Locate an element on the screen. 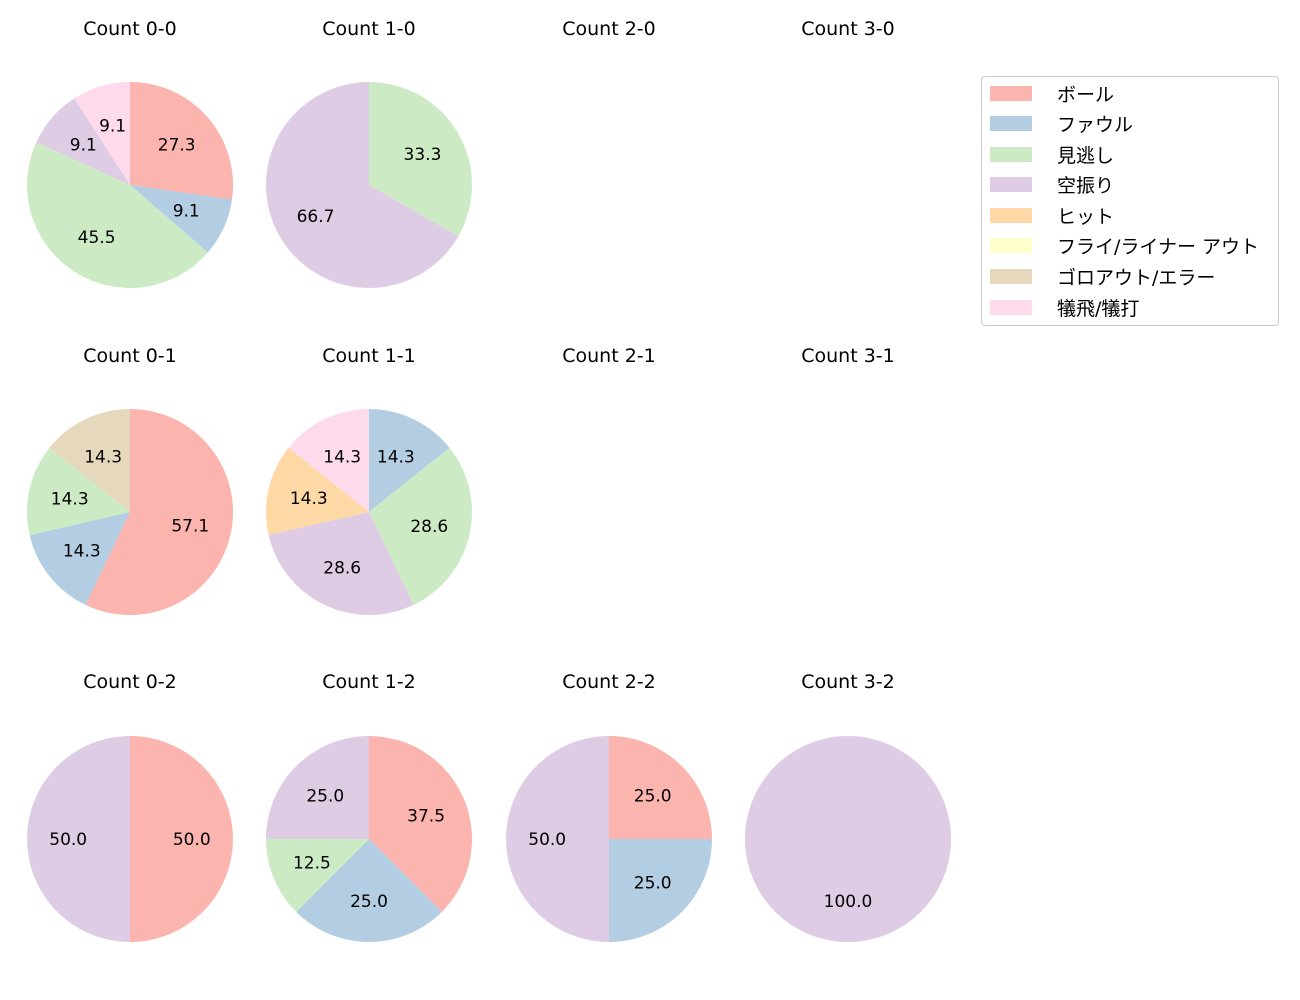 This screenshot has height=1000, width=1300. legend-label: ゴロアウト/エラー is located at coordinates (1136, 277).